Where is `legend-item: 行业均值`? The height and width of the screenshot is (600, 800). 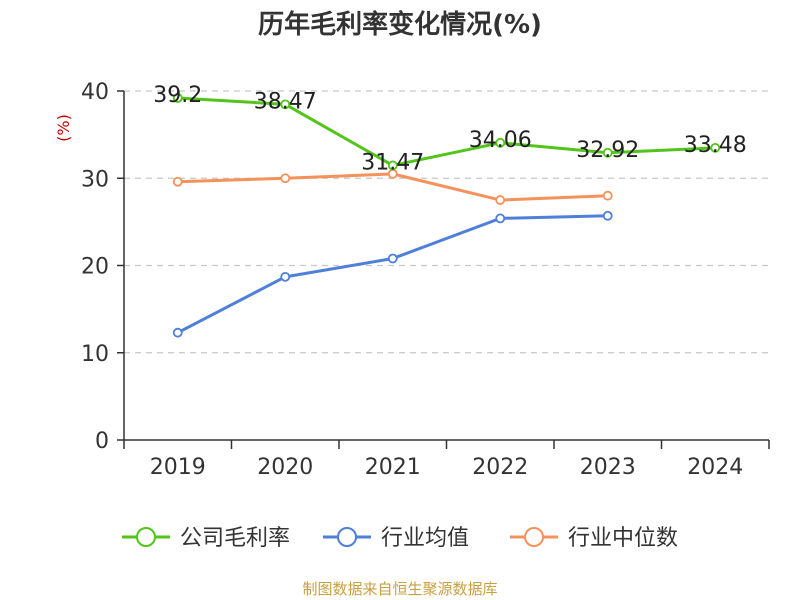
legend-item: 行业均值 is located at coordinates (396, 538).